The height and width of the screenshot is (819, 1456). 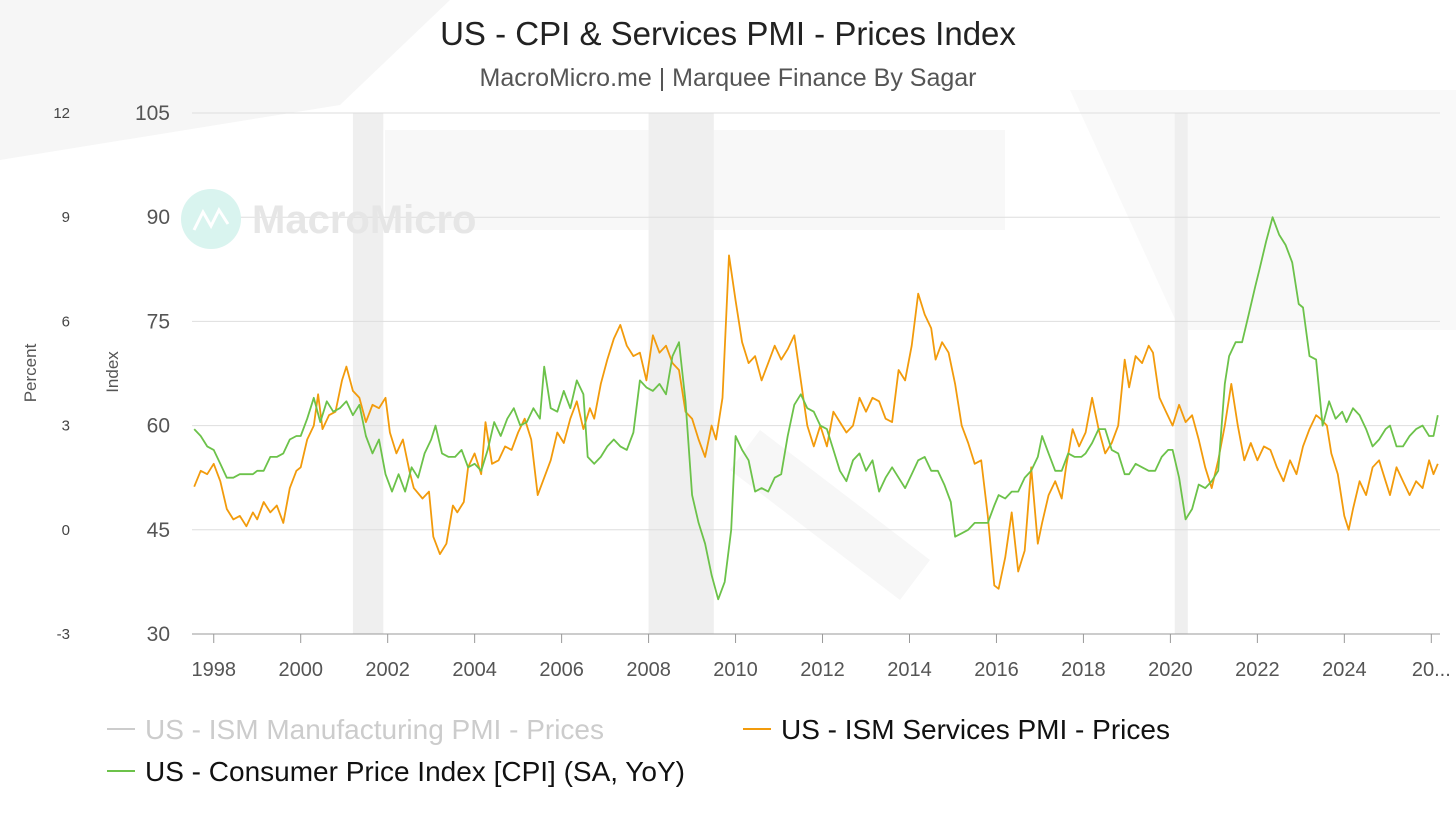 I want to click on x-tick-label: 1998, so click(x=213, y=670).